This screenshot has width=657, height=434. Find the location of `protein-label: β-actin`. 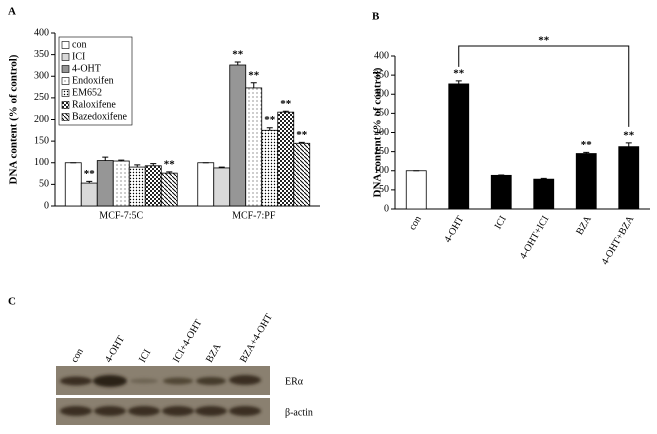

protein-label: β-actin is located at coordinates (299, 412).